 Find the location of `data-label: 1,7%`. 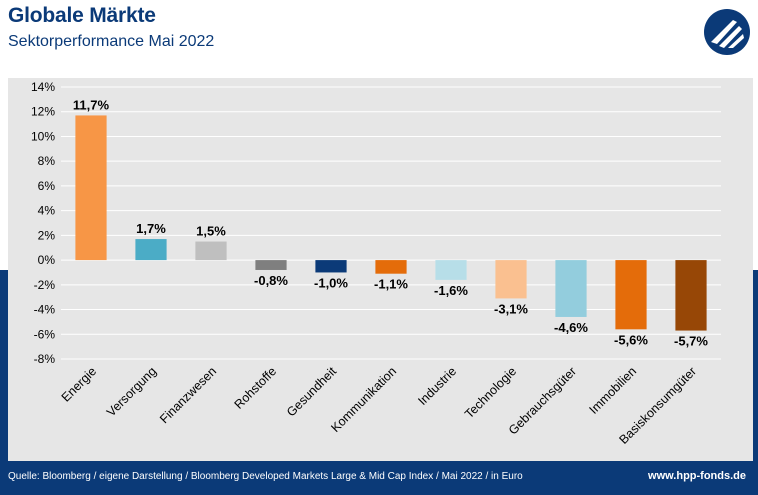

data-label: 1,7% is located at coordinates (151, 228).